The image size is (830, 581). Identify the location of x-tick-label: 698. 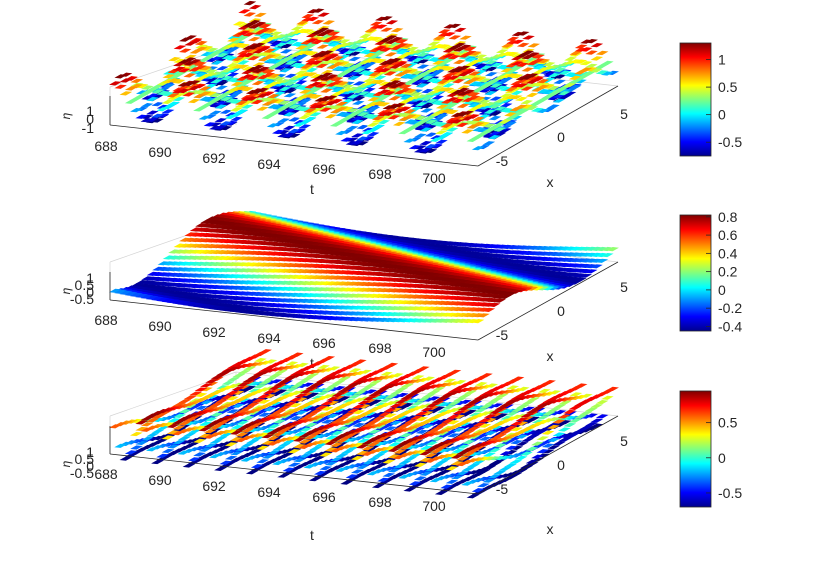
(380, 348).